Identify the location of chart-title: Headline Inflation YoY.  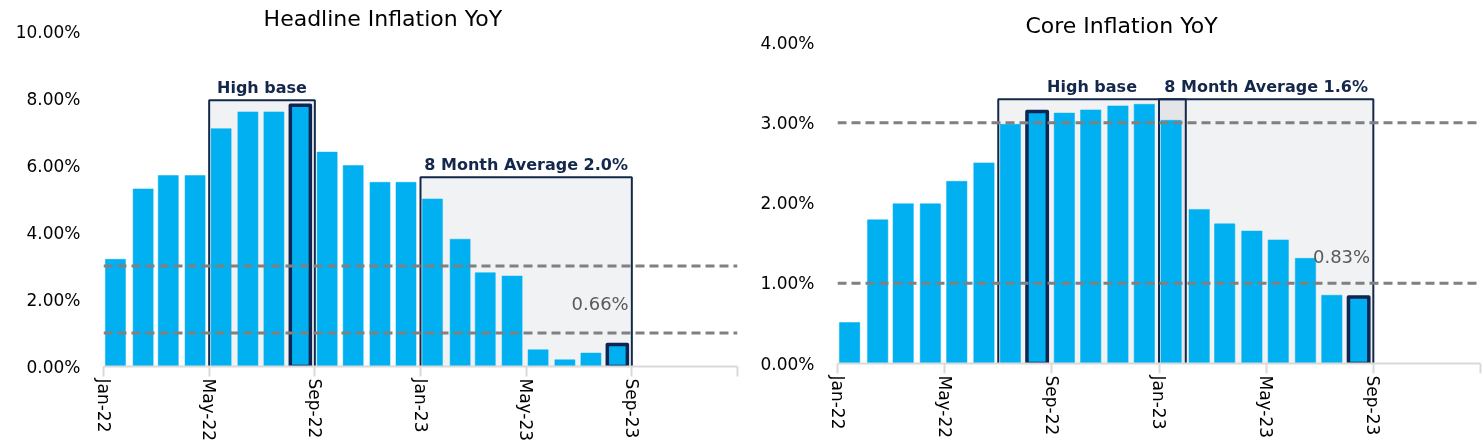
(383, 18).